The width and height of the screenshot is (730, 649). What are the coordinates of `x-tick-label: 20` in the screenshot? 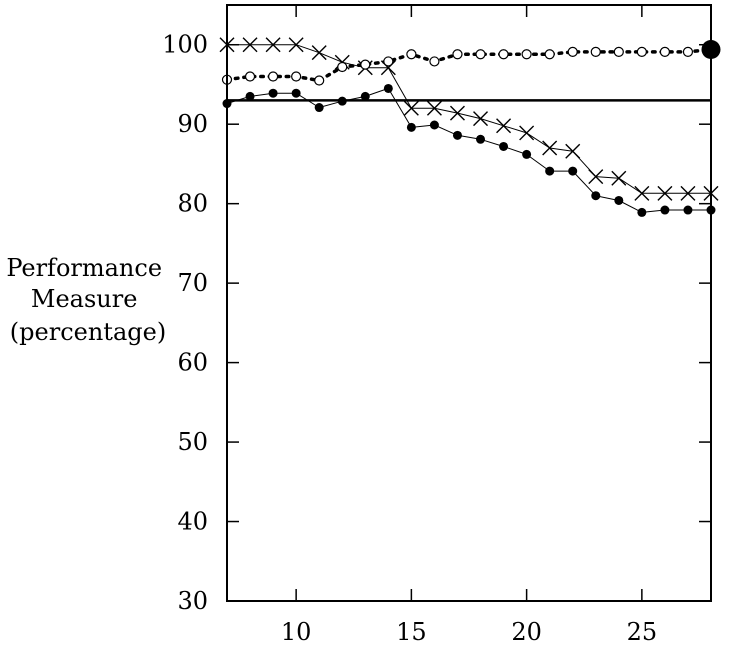 It's located at (526, 632).